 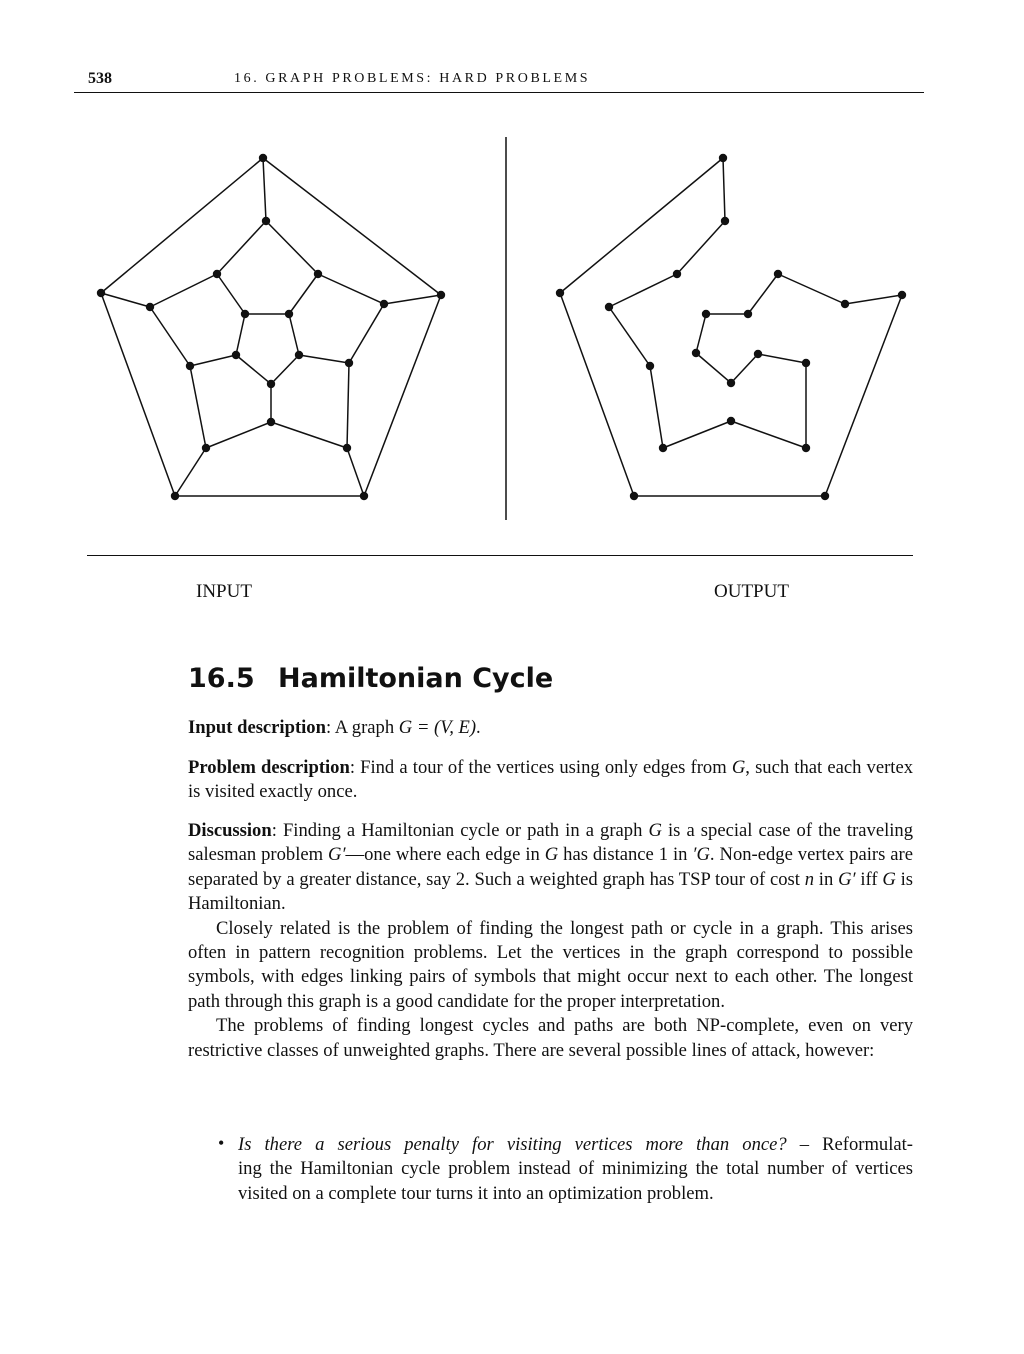 I want to click on section-heading: 16.5 Hamiltonian Cycle, so click(x=370, y=678).